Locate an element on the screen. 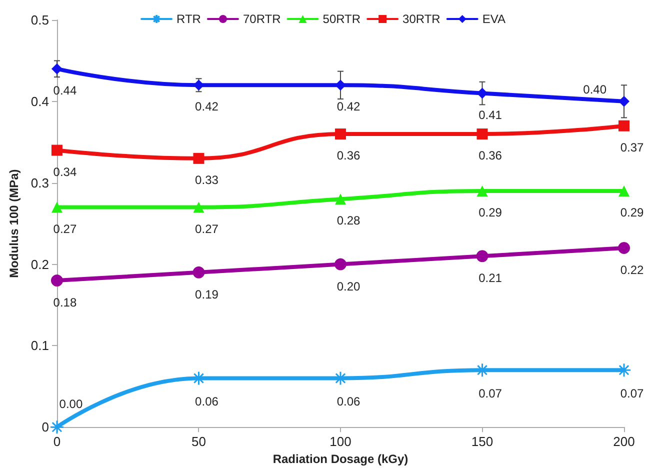 This screenshot has width=646, height=470. y-tick-label: 0.5 is located at coordinates (39, 20).